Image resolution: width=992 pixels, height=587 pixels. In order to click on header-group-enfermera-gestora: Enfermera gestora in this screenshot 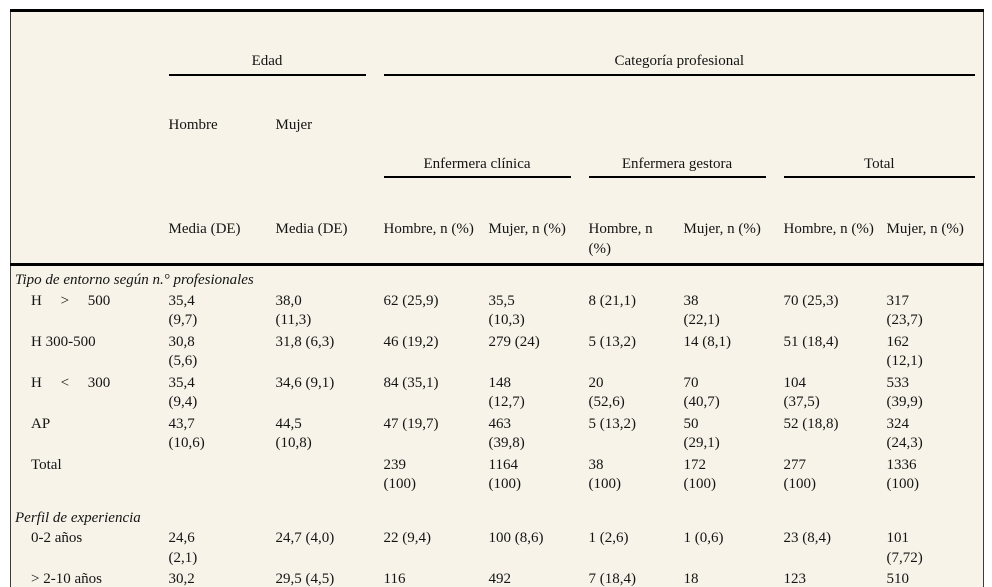, I will do `click(686, 166)`.